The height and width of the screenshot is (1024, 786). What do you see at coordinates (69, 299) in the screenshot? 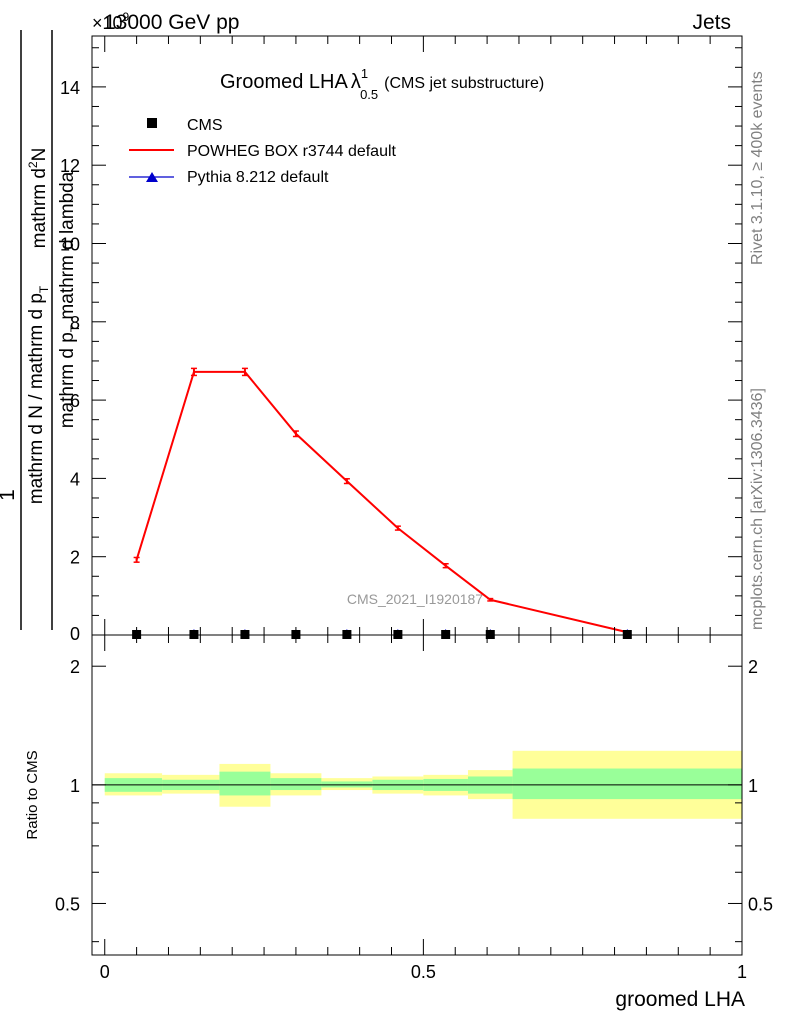
I see `y-label-den-right: mathrm d pT mathrm d lambda` at bounding box center [69, 299].